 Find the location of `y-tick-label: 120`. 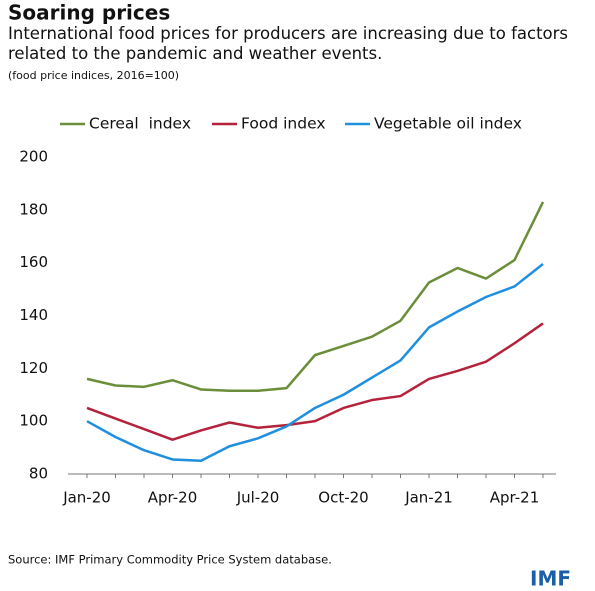

y-tick-label: 120 is located at coordinates (33, 368).